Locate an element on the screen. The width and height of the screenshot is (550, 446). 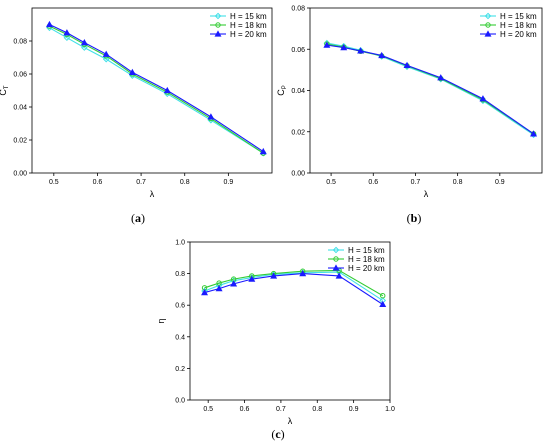
y-tick-label: 0.2 is located at coordinates (180, 369).